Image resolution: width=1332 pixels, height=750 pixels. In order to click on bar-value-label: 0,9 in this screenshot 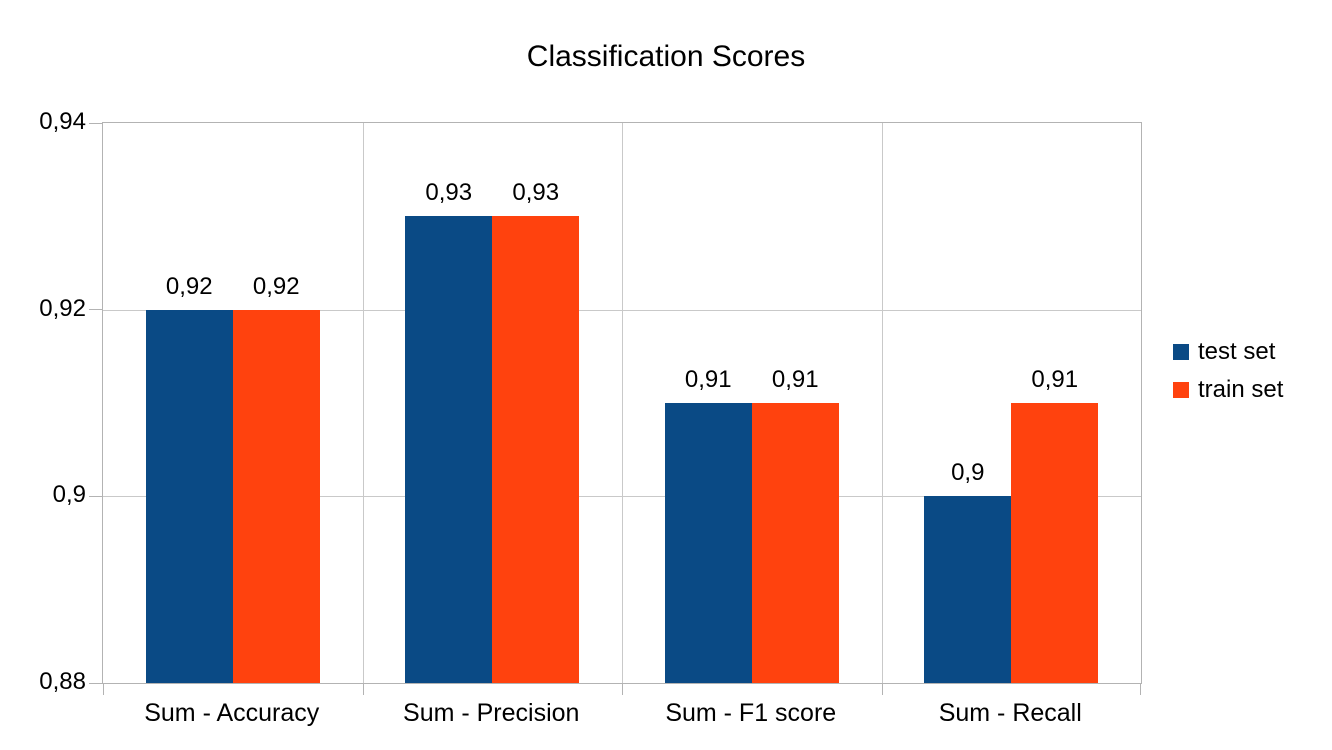, I will do `click(968, 473)`.